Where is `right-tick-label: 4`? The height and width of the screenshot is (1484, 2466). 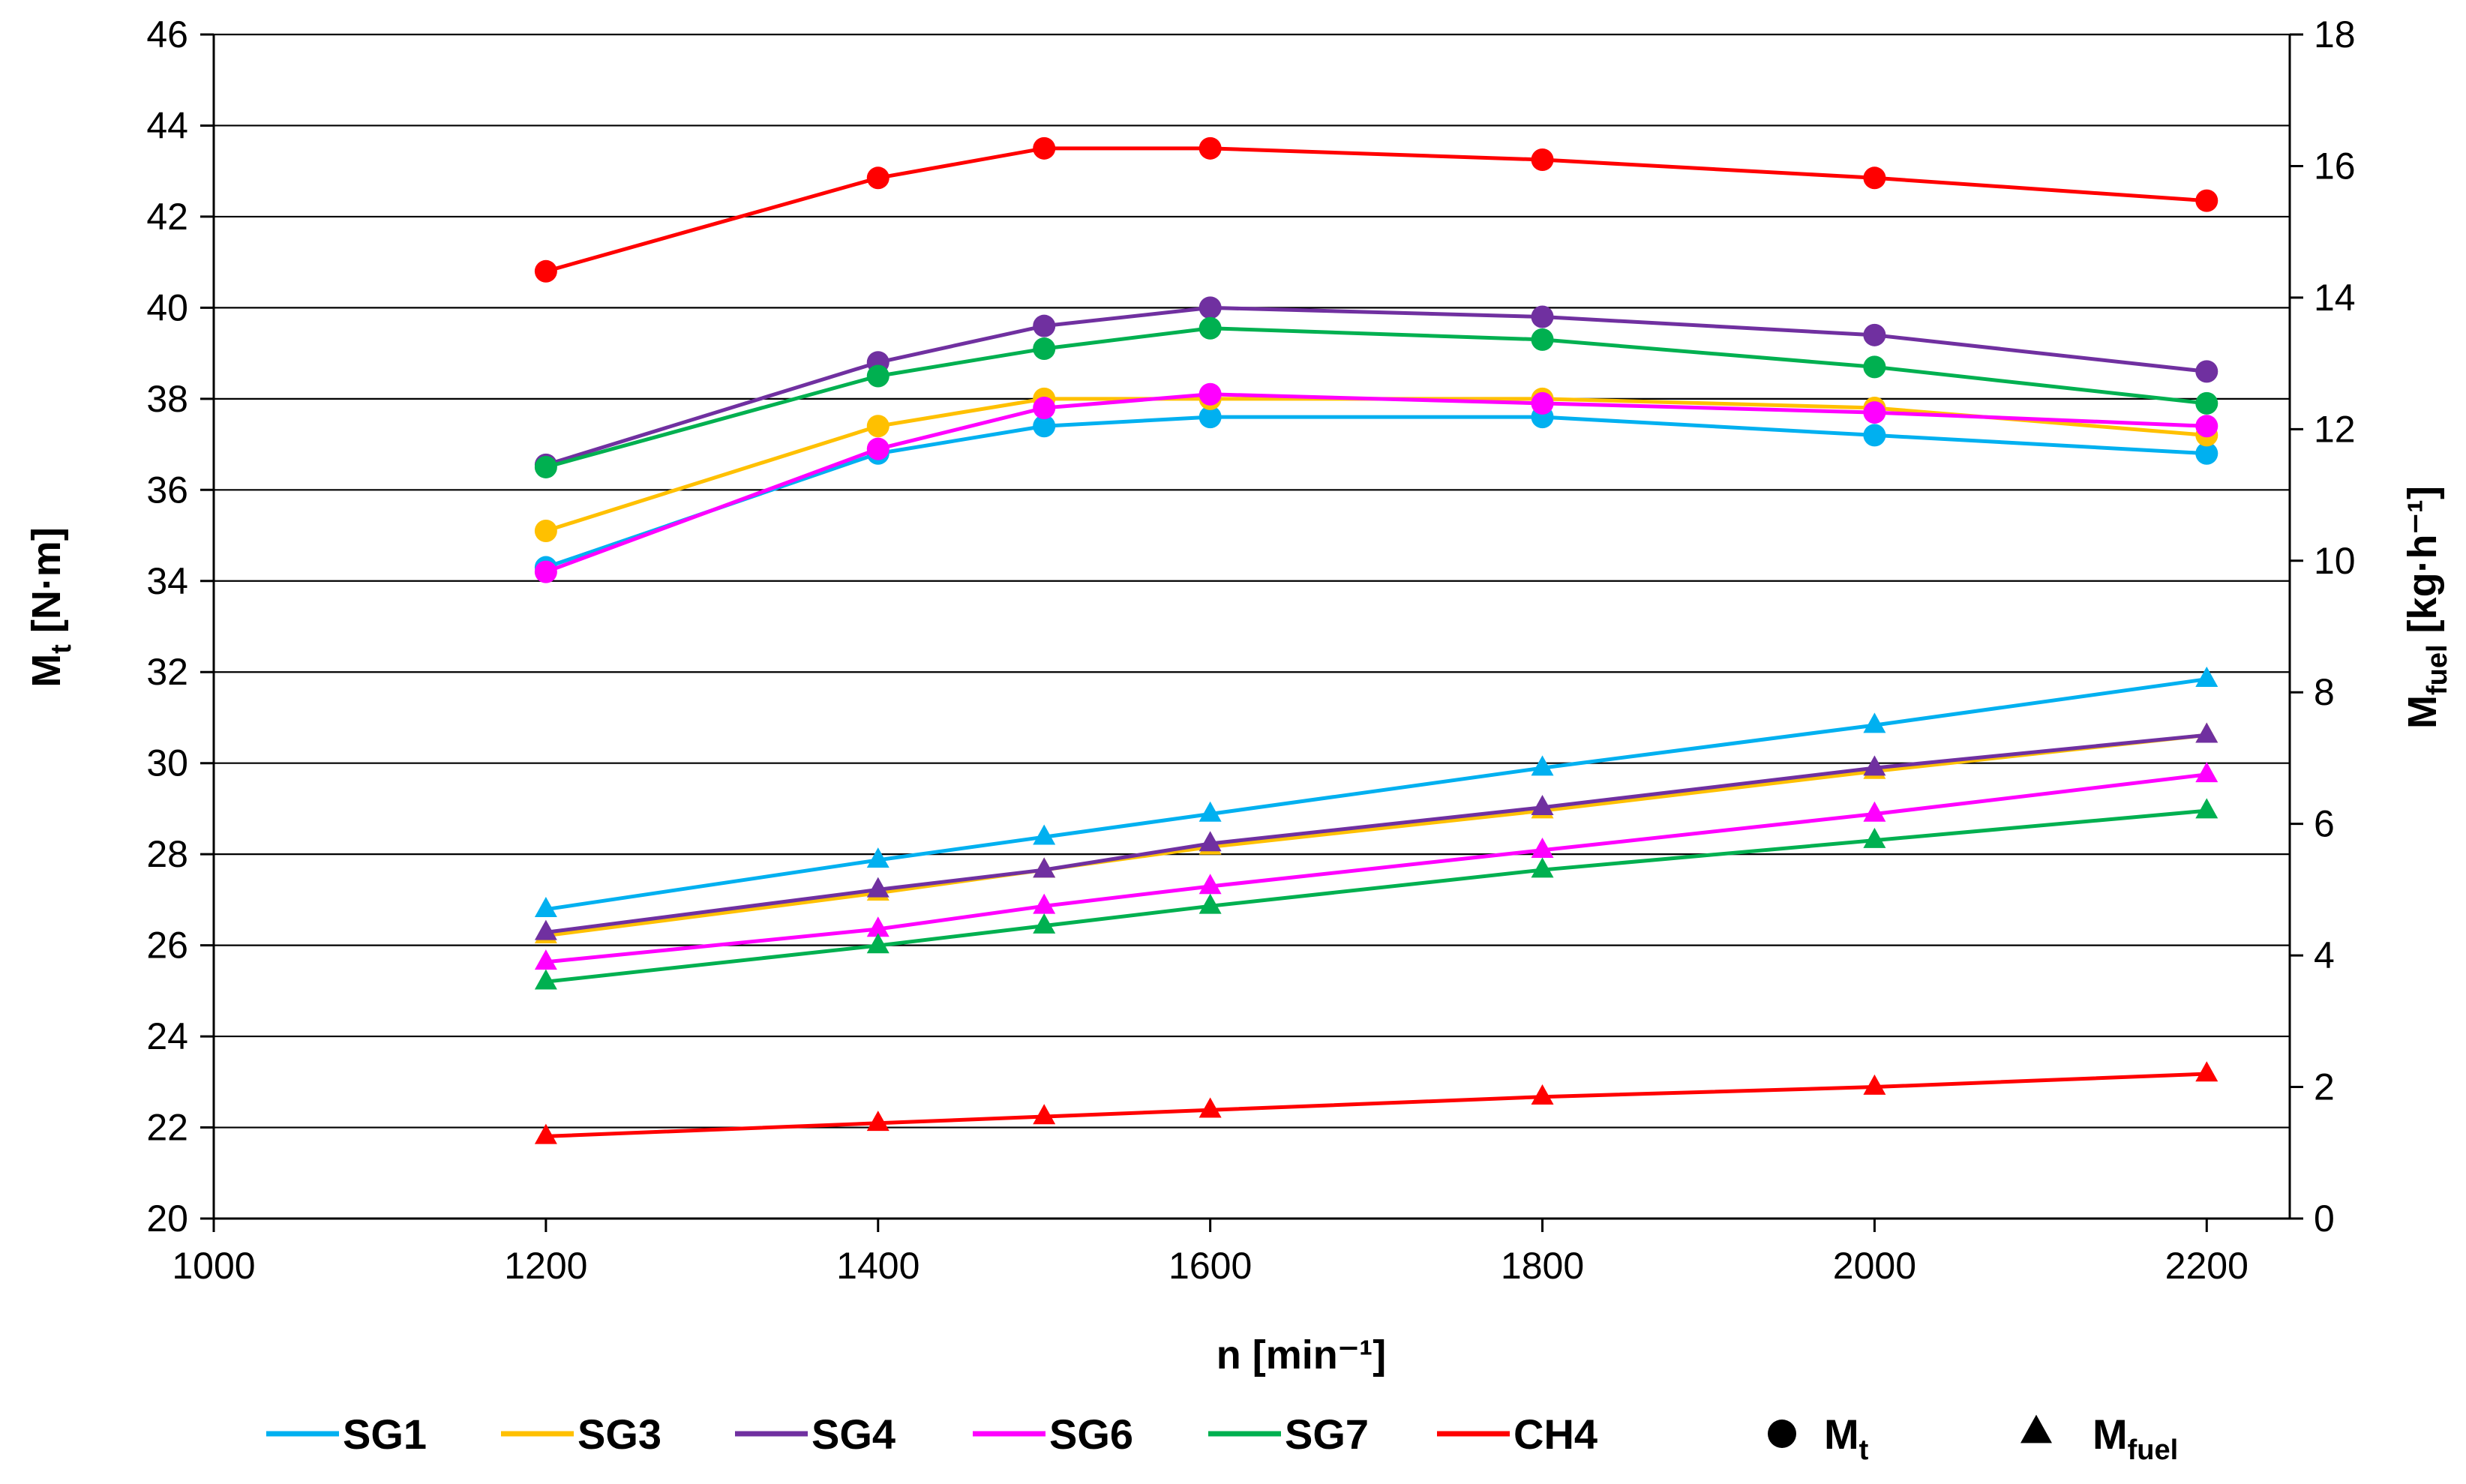 right-tick-label: 4 is located at coordinates (2324, 955).